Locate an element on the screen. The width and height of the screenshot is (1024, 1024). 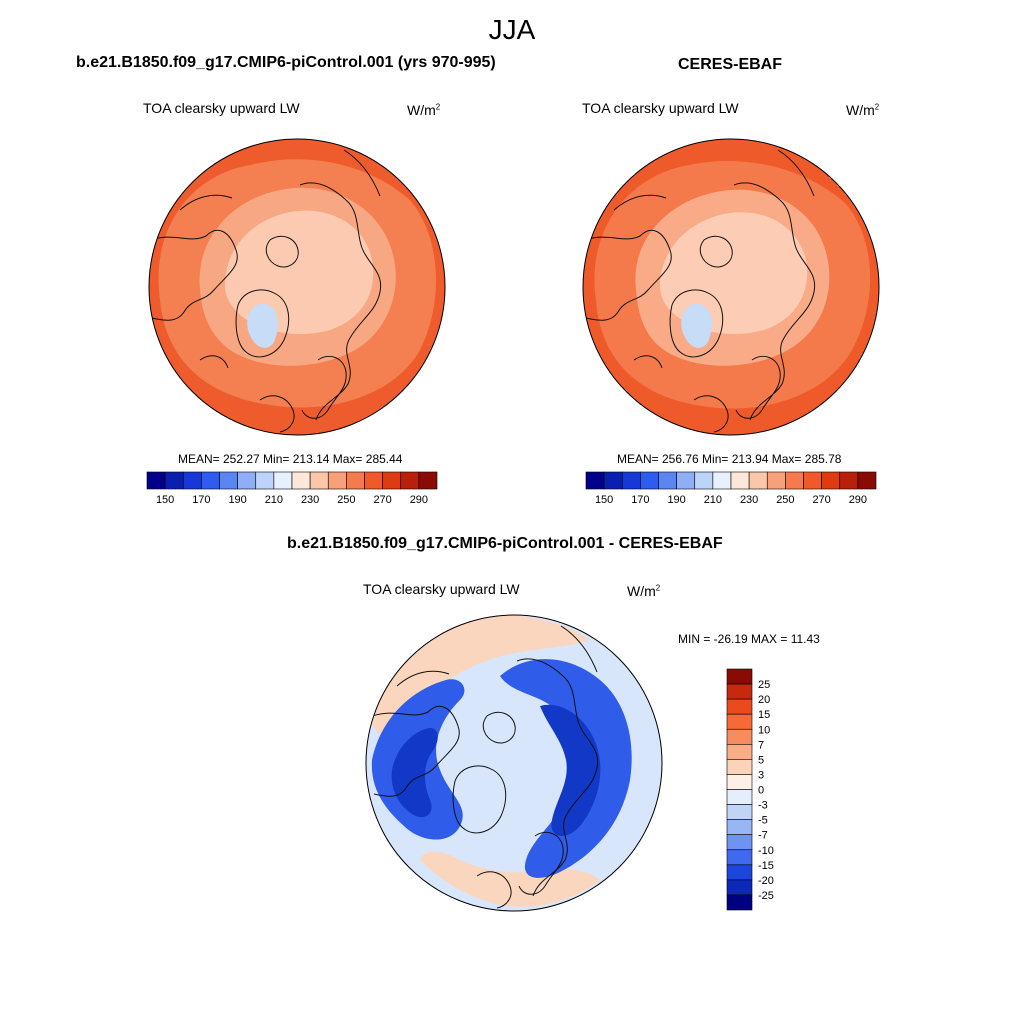
model-polar-map is located at coordinates (297, 287).